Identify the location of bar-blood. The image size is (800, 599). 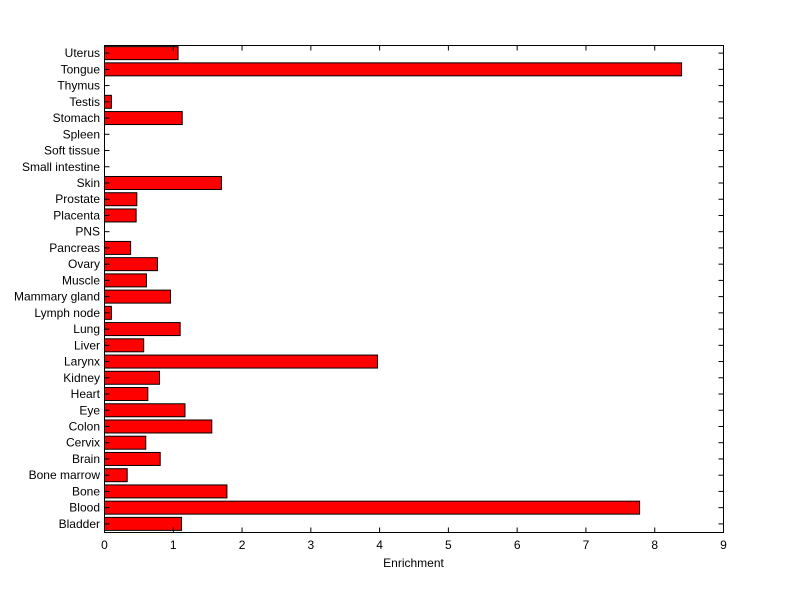
(372, 507).